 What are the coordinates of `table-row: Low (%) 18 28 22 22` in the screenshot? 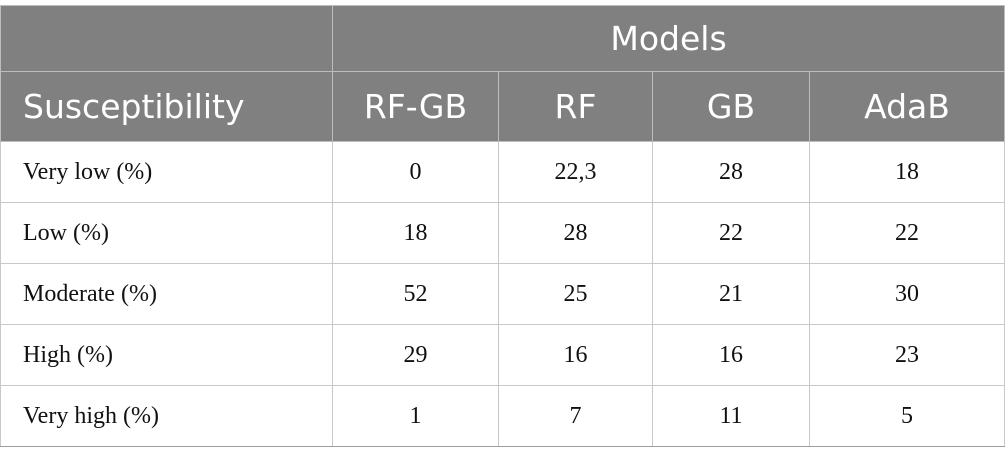 It's located at (502, 233).